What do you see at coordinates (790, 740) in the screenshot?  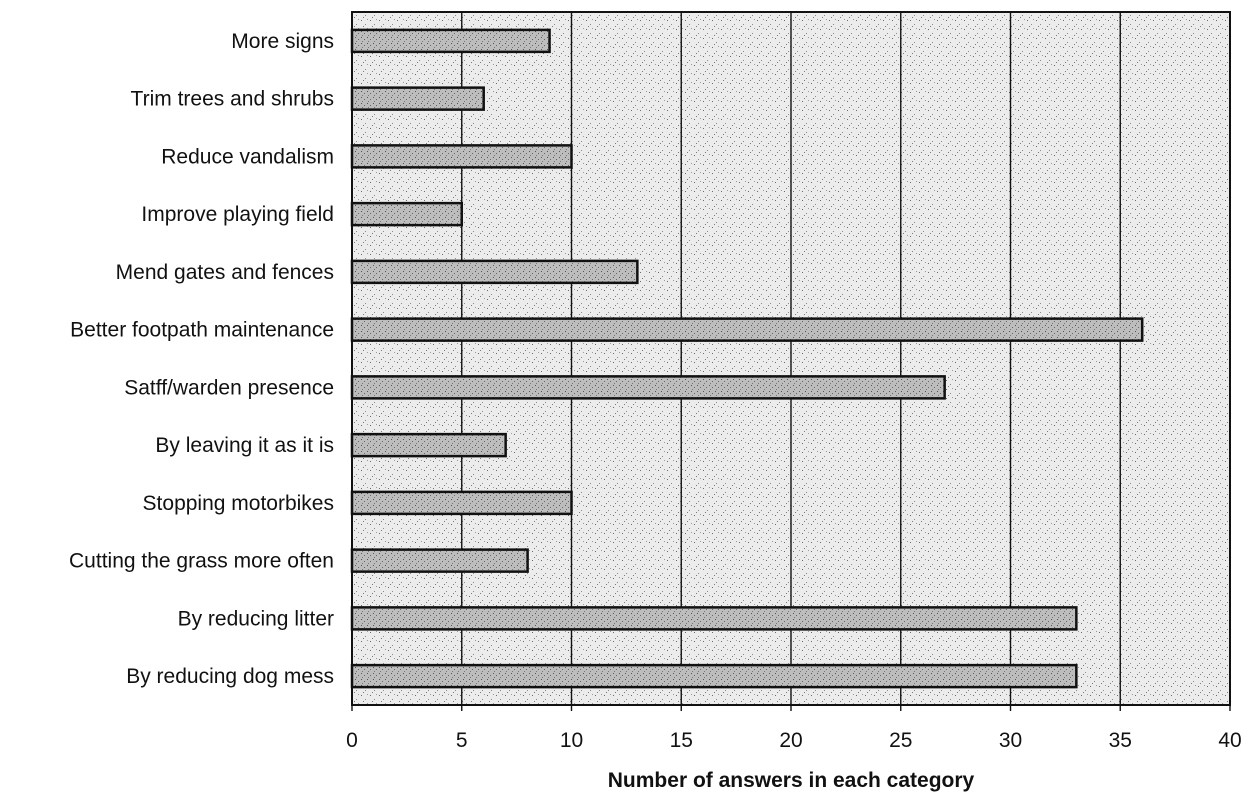 I see `x-tick-label: 20` at bounding box center [790, 740].